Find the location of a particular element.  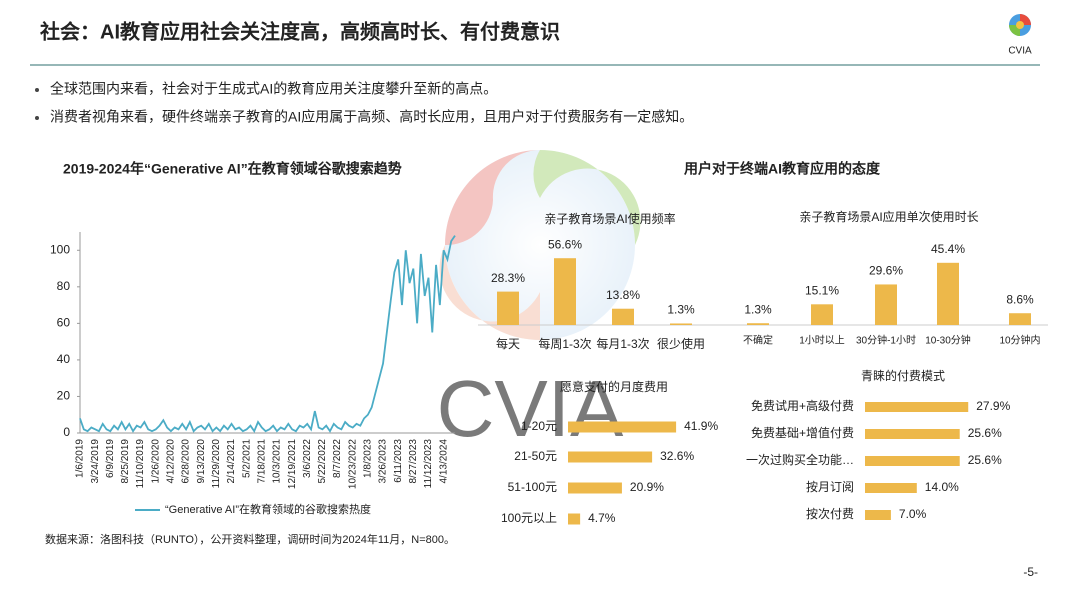

x-tick-label: 4/13/2024 is located at coordinates (443, 461).